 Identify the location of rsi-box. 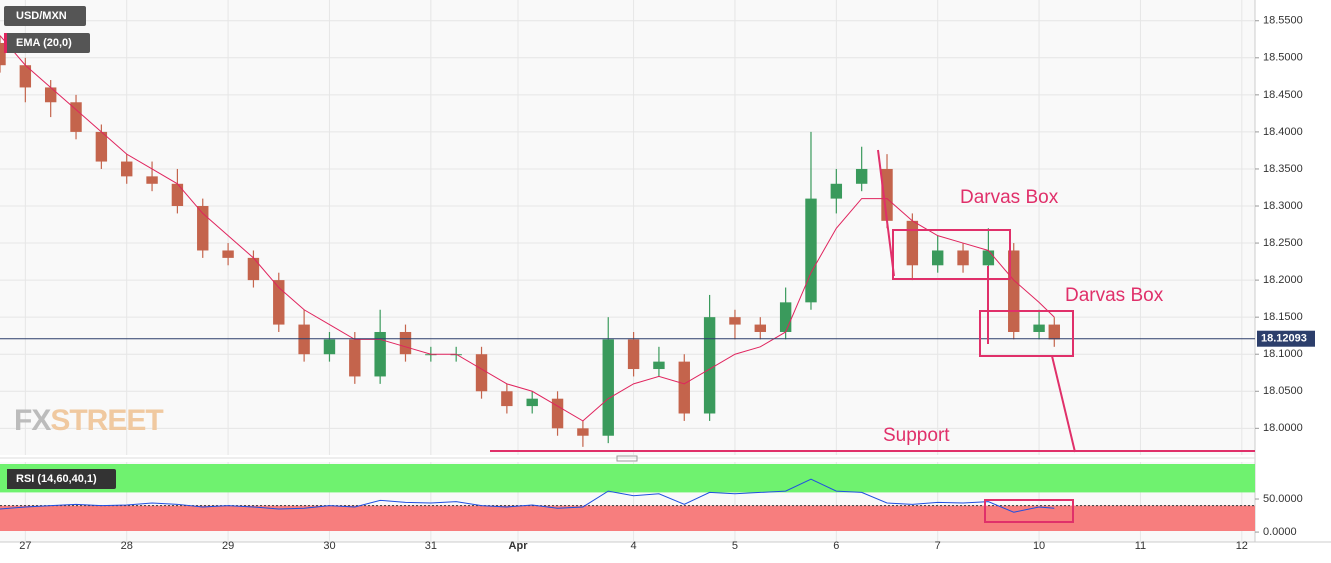
(1029, 511).